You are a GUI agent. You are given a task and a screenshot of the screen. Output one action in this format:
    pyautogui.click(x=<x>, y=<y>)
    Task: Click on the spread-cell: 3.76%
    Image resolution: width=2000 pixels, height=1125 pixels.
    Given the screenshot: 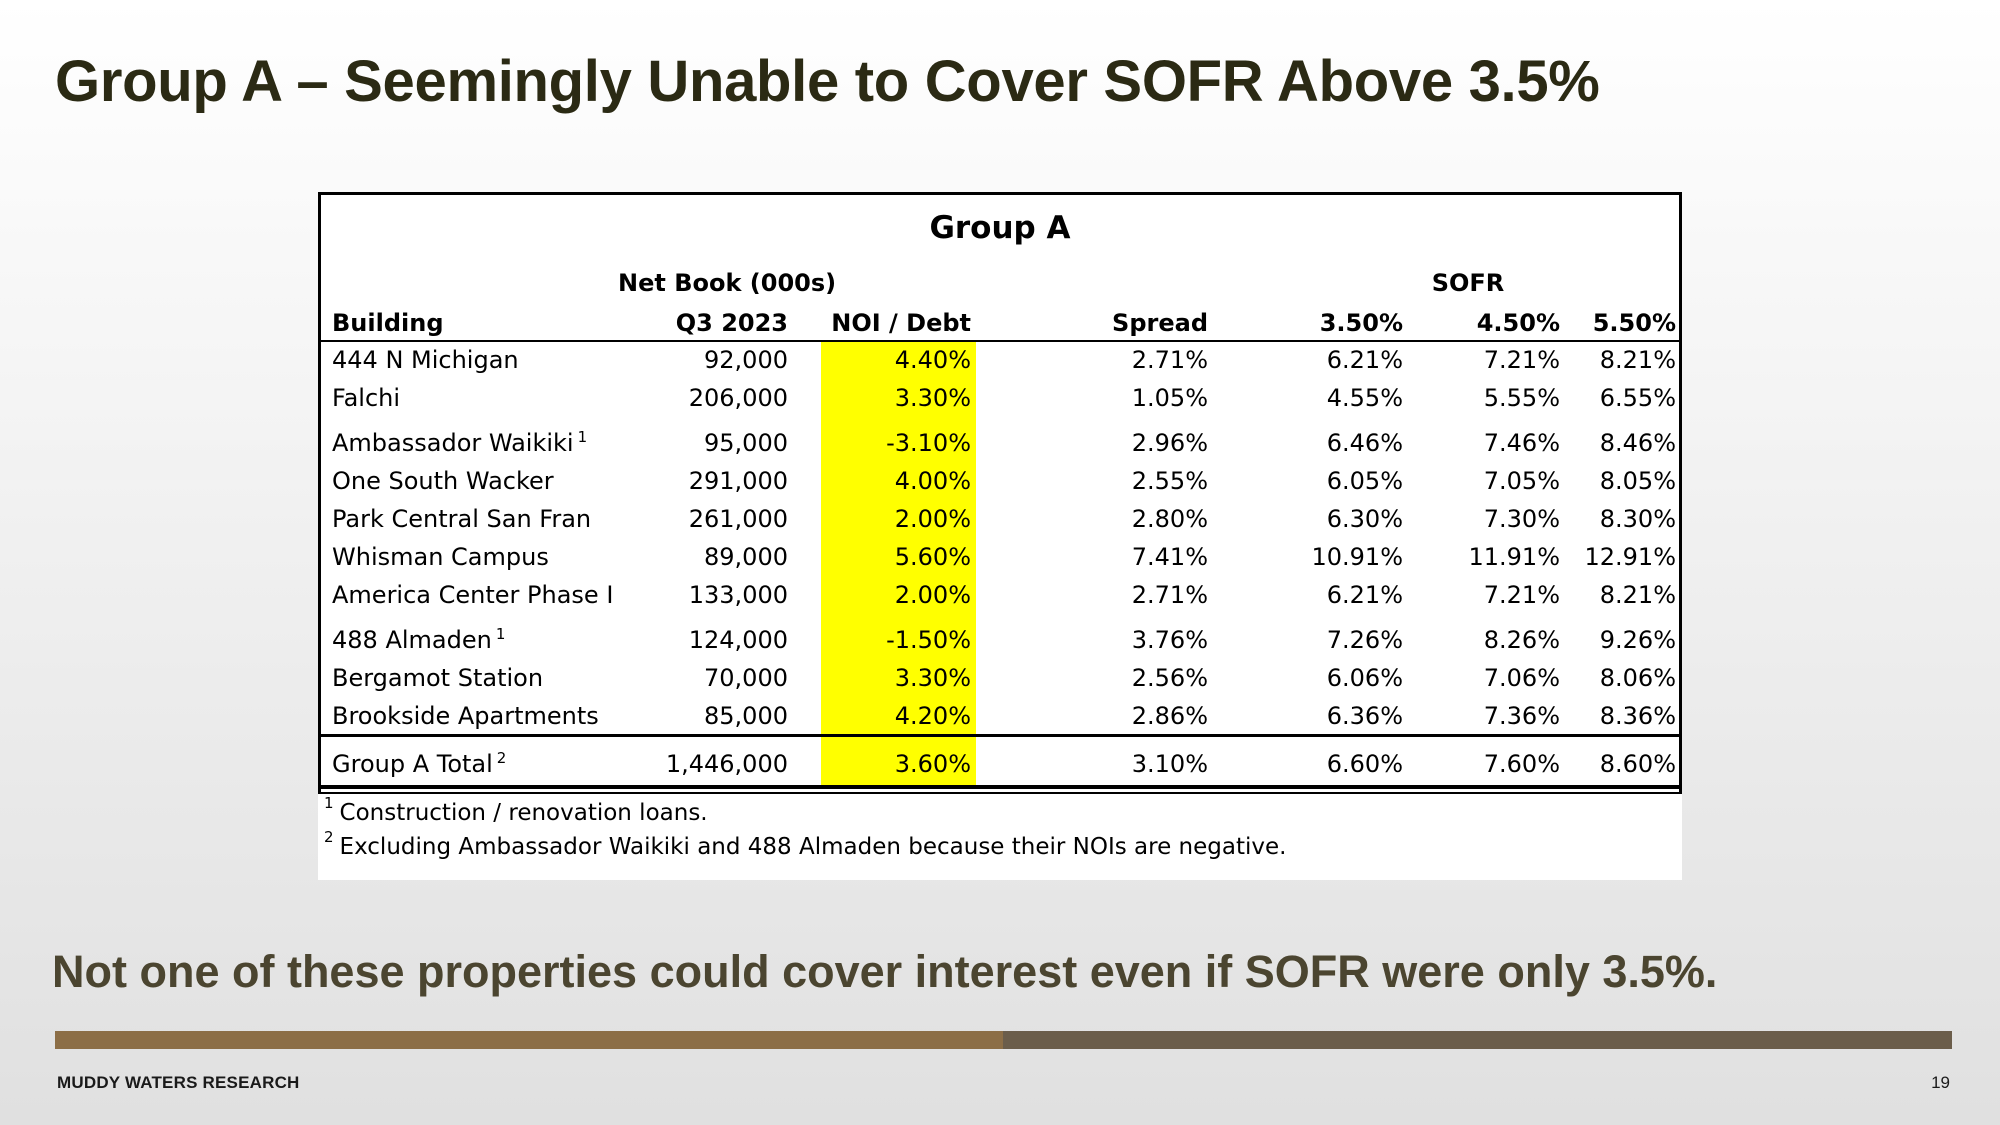 What is the action you would take?
    pyautogui.click(x=1169, y=640)
    